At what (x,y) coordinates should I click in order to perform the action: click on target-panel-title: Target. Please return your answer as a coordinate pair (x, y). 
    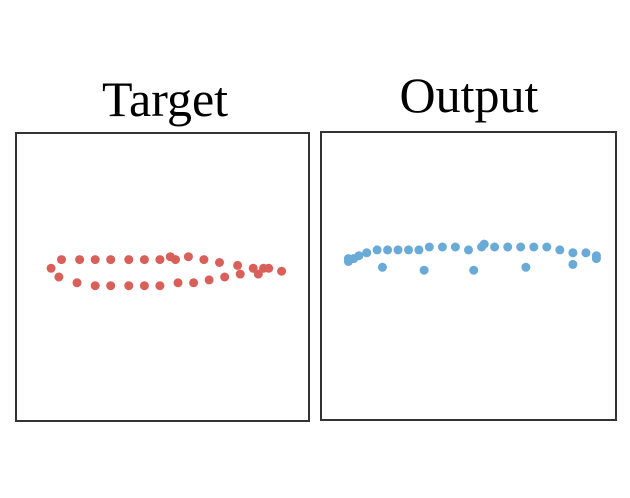
    Looking at the image, I should click on (165, 99).